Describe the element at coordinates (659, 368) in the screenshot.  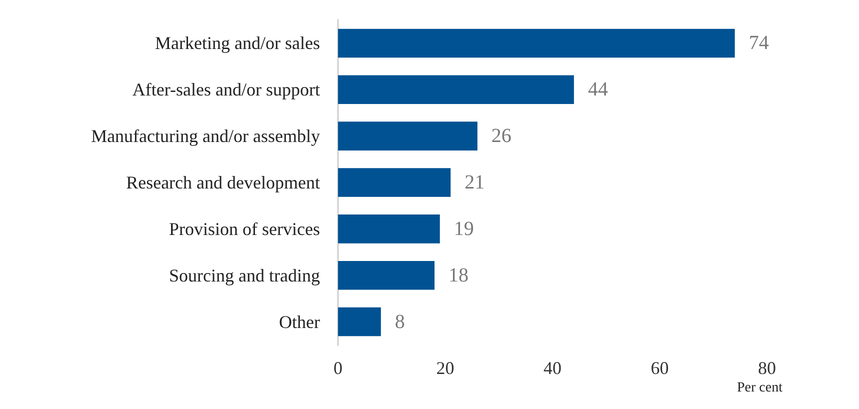
I see `x-tick-label: 60` at that location.